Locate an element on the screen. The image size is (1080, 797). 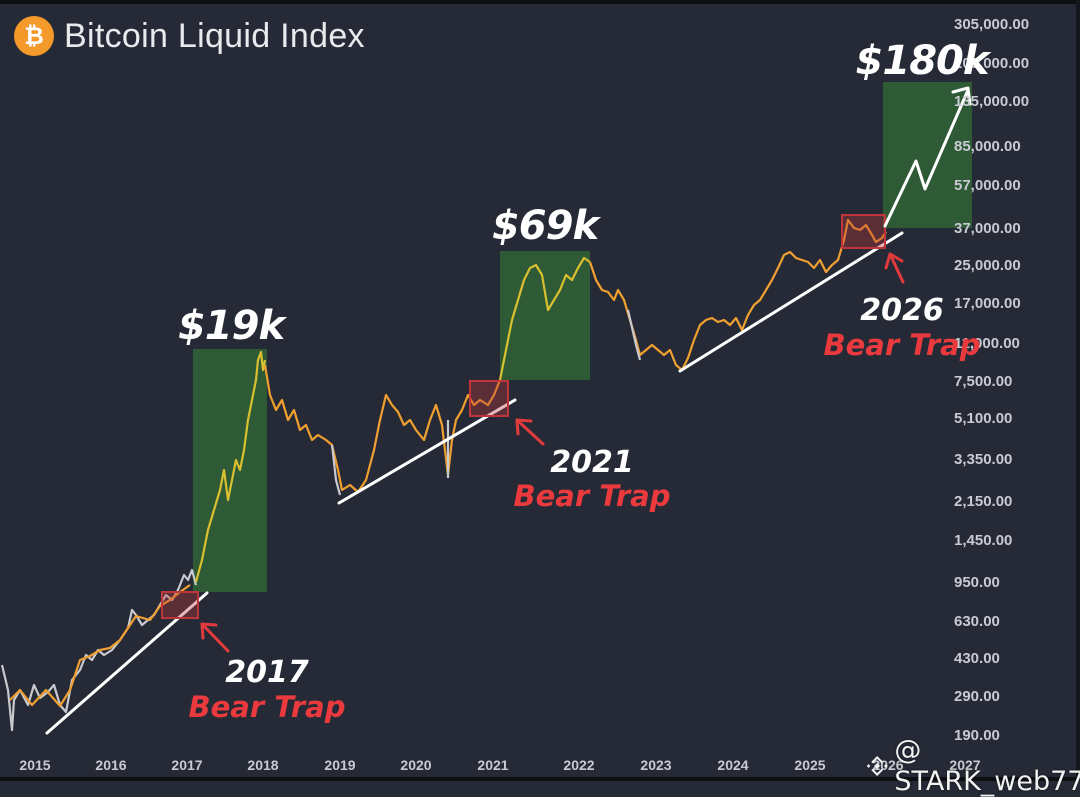
chart-header: ₿ Bitcoin Liquid Index is located at coordinates (189, 36).